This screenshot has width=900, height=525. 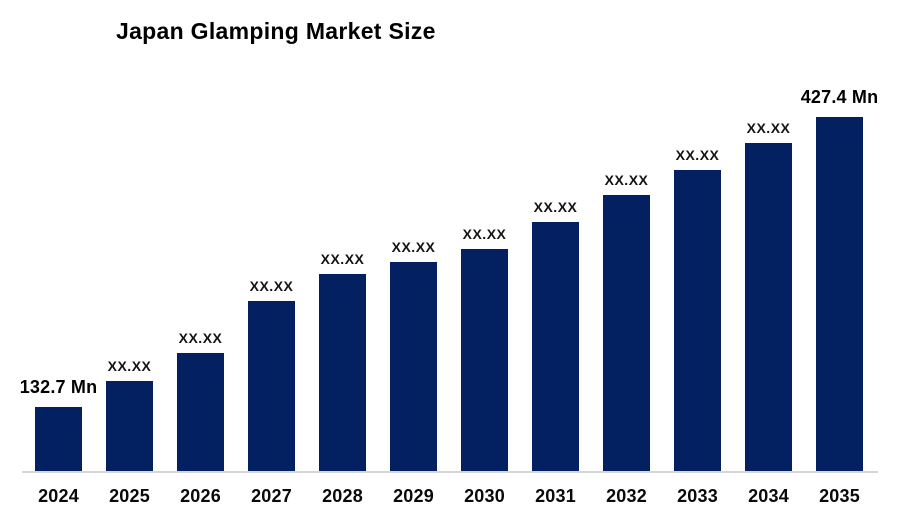 What do you see at coordinates (271, 496) in the screenshot?
I see `x-axis-label-2027: 2027` at bounding box center [271, 496].